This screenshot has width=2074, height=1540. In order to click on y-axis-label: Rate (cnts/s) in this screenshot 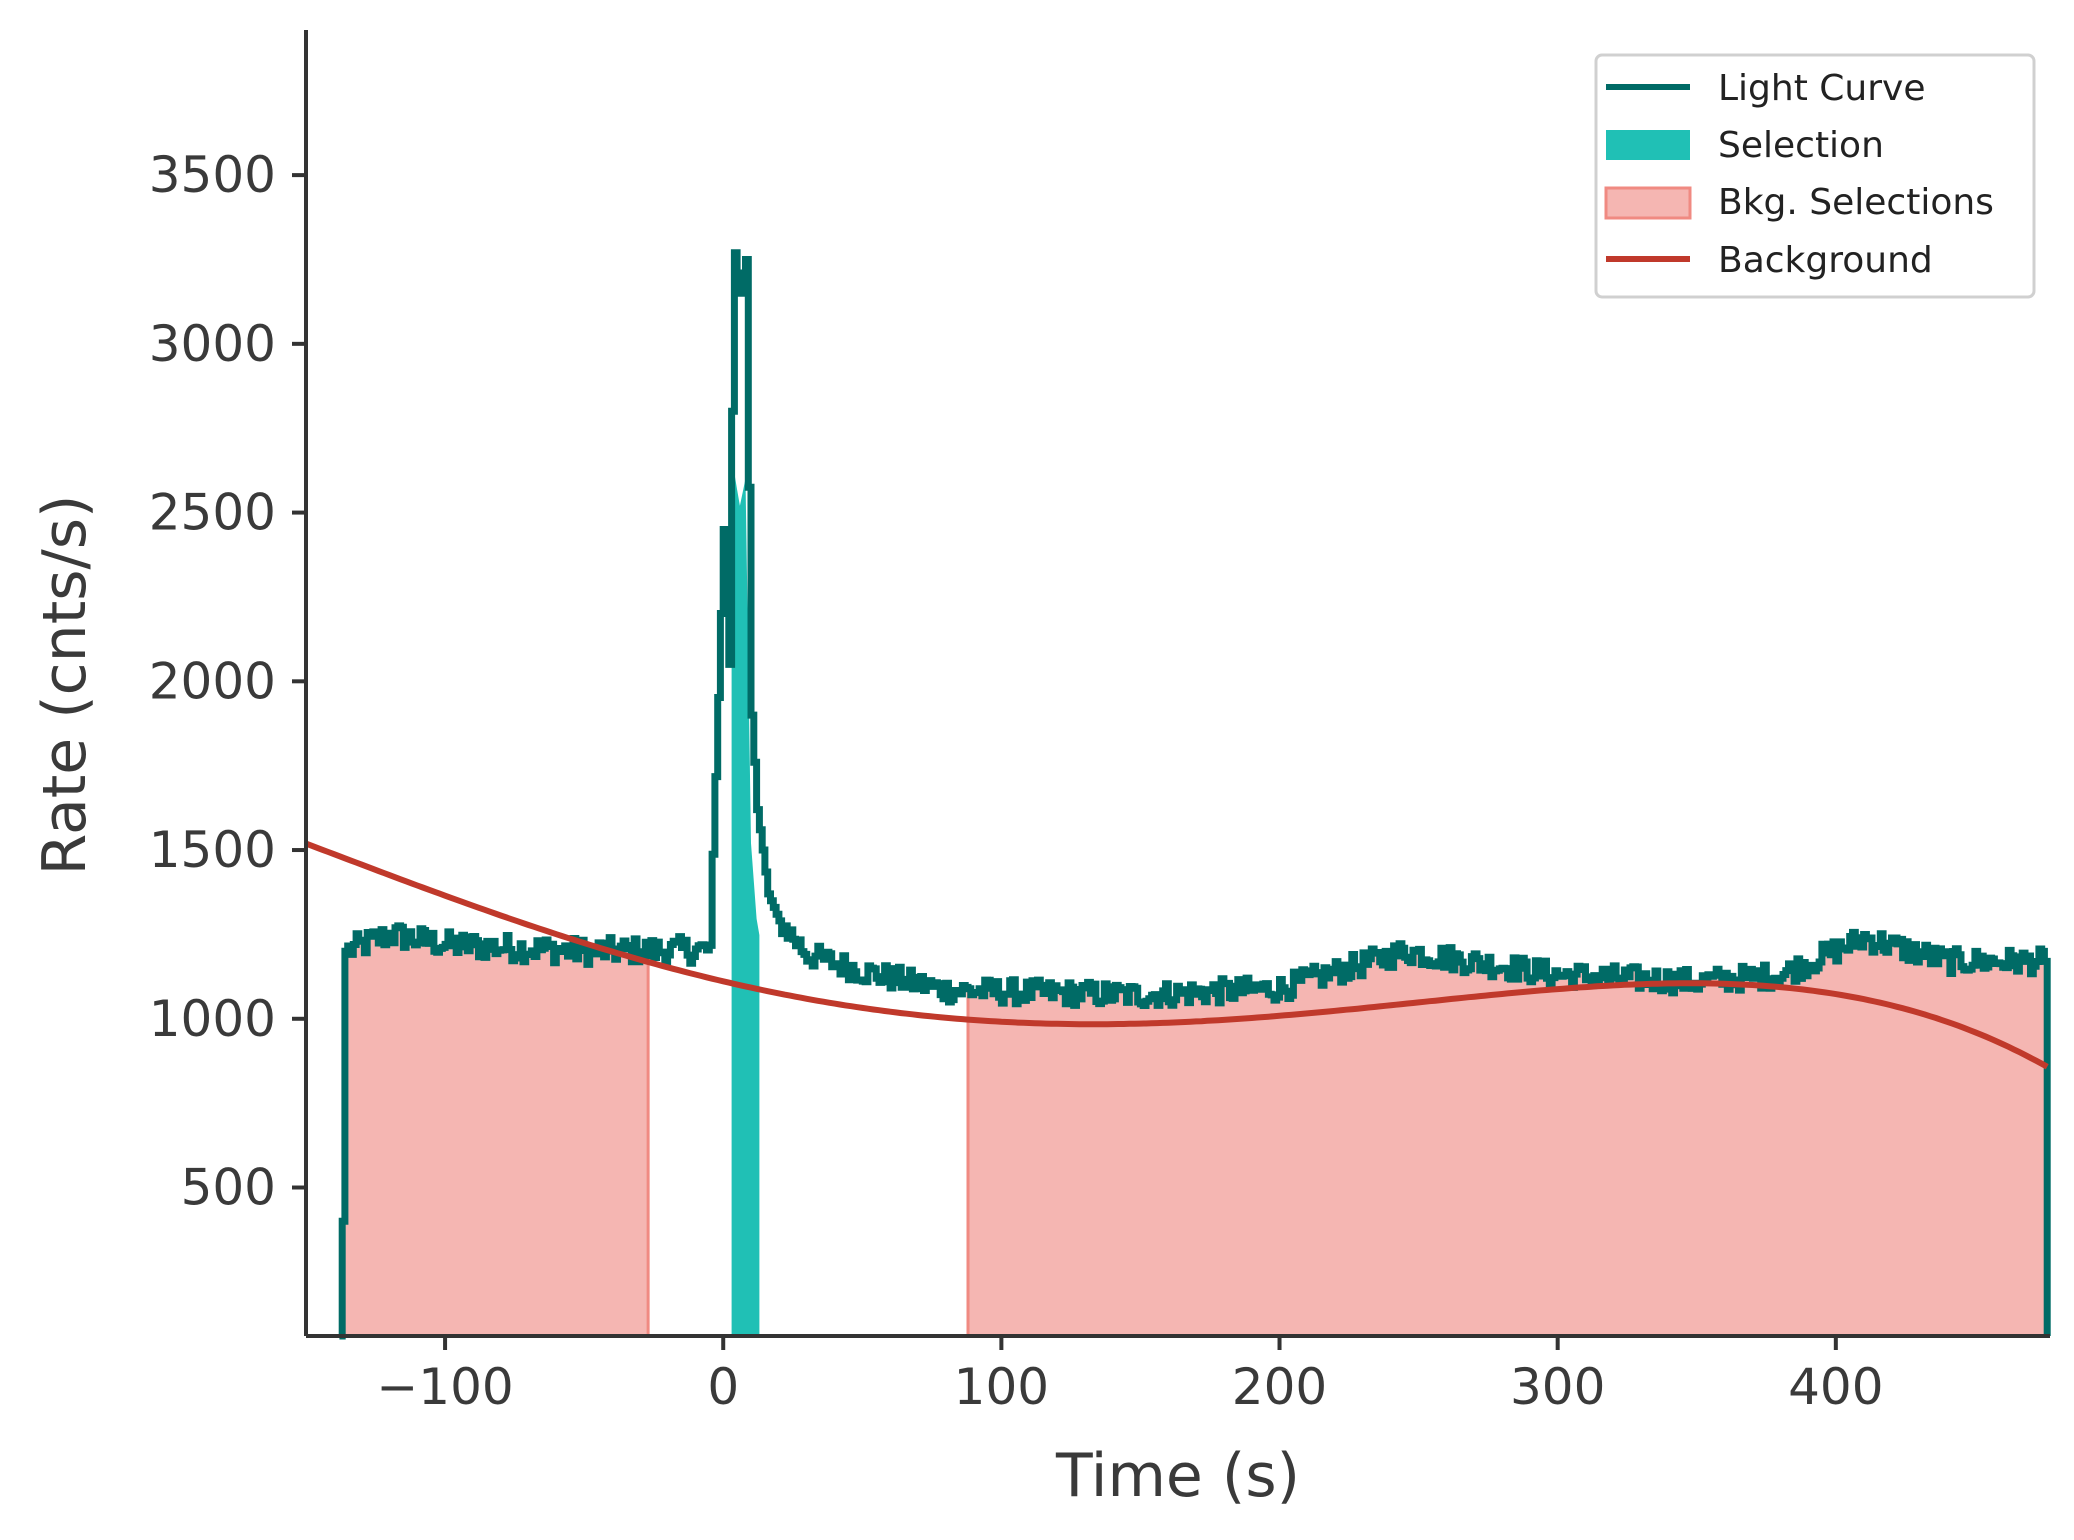, I will do `click(65, 685)`.